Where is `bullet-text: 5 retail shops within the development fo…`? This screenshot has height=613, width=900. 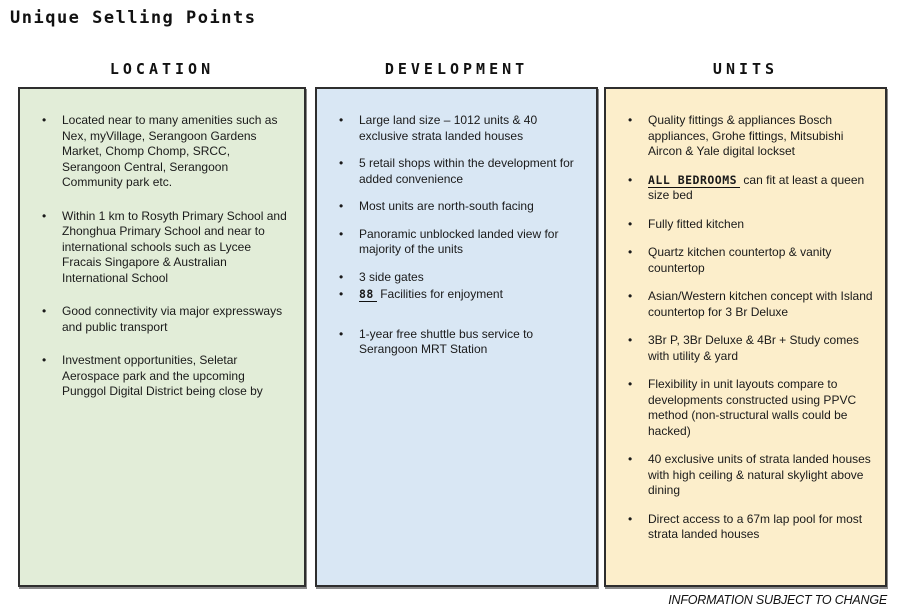
bullet-text: 5 retail shops within the development fo… is located at coordinates (466, 171).